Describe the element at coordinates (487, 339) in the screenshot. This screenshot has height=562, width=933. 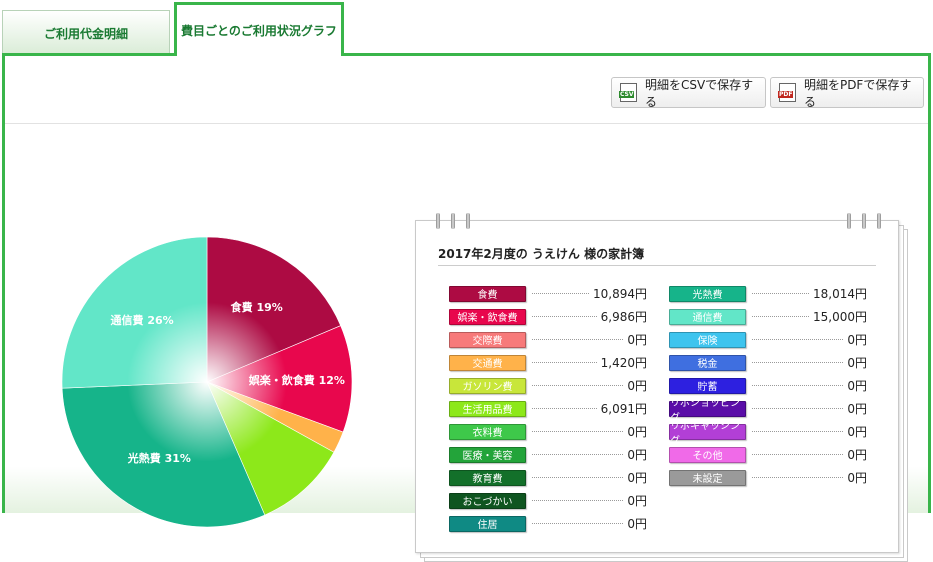
I see `category-label: 交際費` at that location.